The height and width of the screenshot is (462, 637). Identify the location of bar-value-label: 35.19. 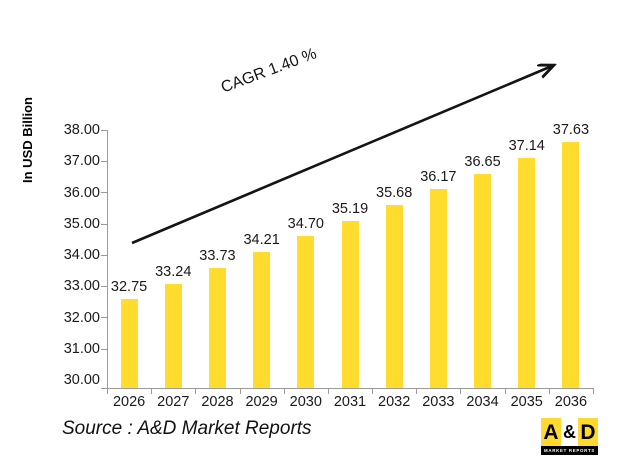
(350, 208).